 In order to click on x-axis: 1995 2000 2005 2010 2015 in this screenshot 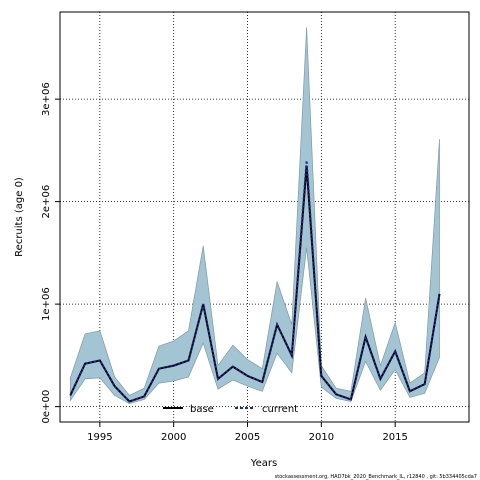, I will do `click(247, 432)`.